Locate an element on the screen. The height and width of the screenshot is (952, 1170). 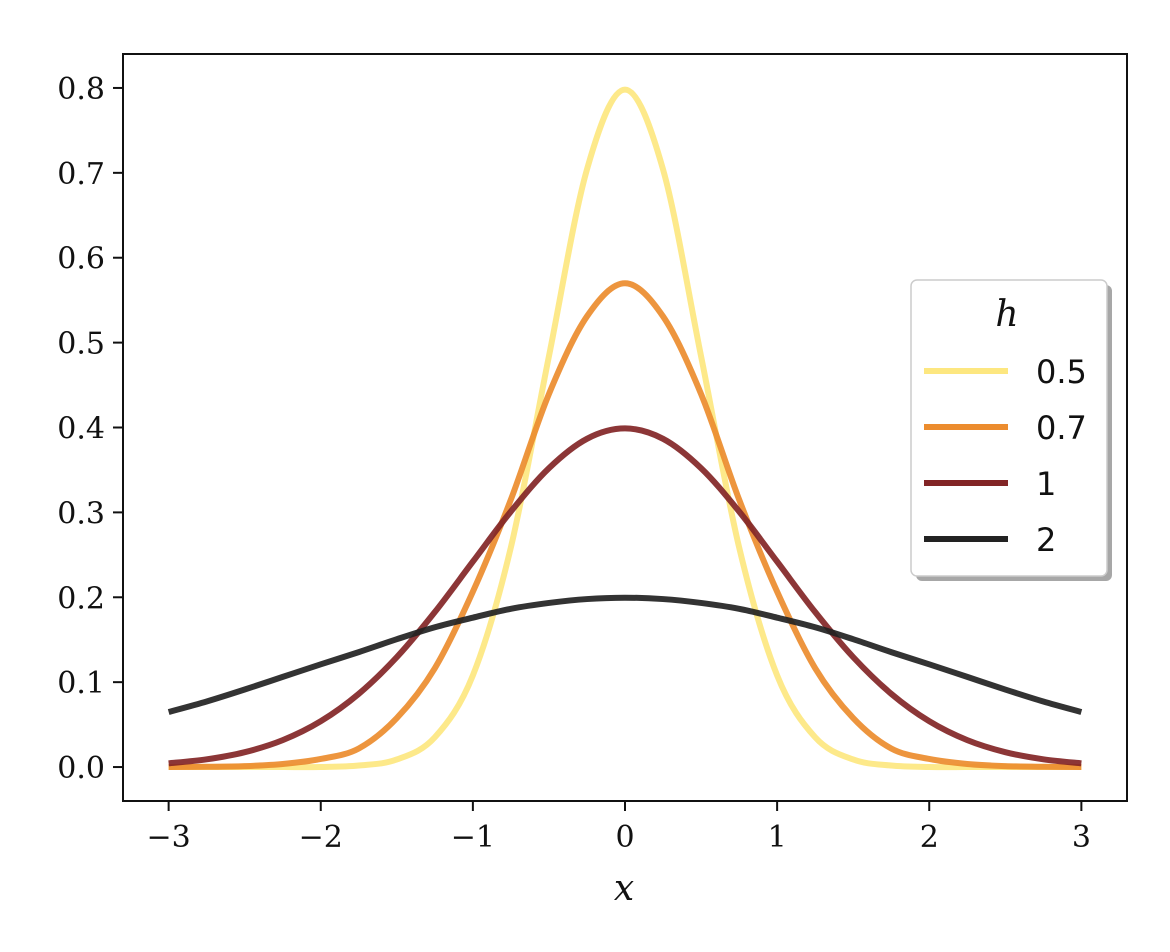
x-tick-label: 1 is located at coordinates (777, 837).